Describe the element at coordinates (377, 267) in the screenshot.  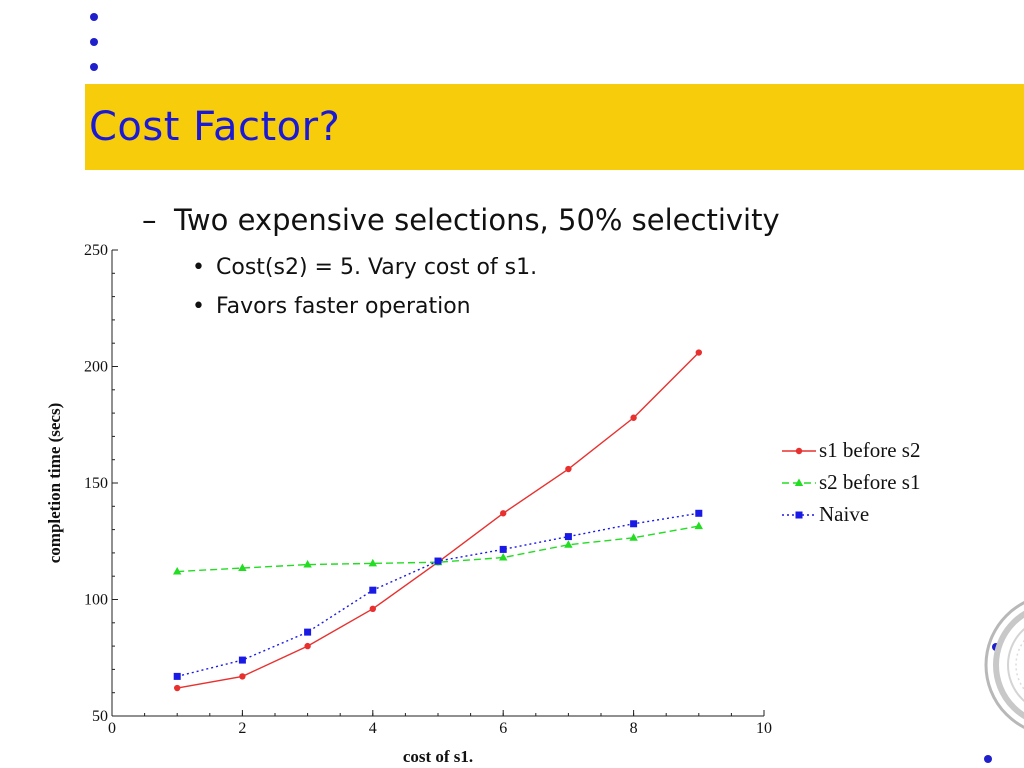
I see `bullet-text: Cost(s2) = 5. Vary cost of s1.` at that location.